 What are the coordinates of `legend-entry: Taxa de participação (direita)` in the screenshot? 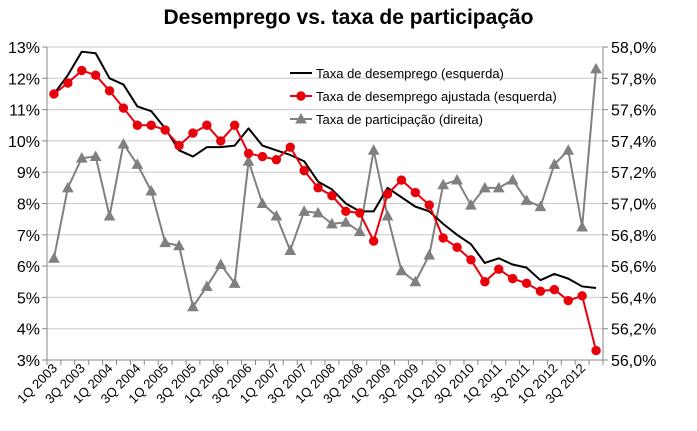 It's located at (386, 119).